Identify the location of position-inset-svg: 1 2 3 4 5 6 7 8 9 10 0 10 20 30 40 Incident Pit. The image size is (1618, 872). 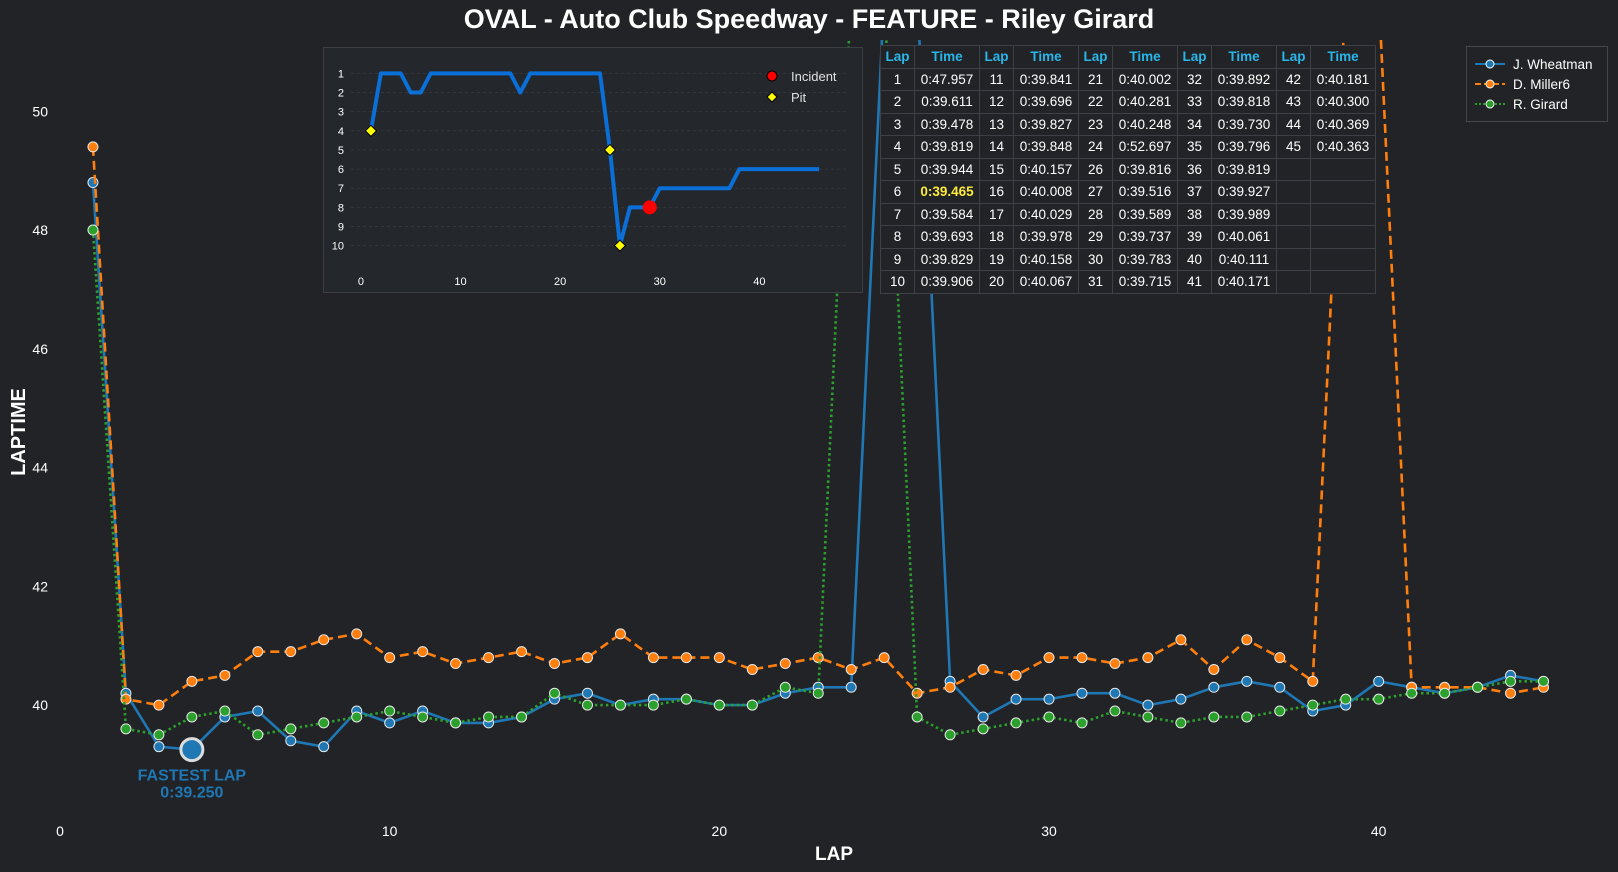
(590, 178).